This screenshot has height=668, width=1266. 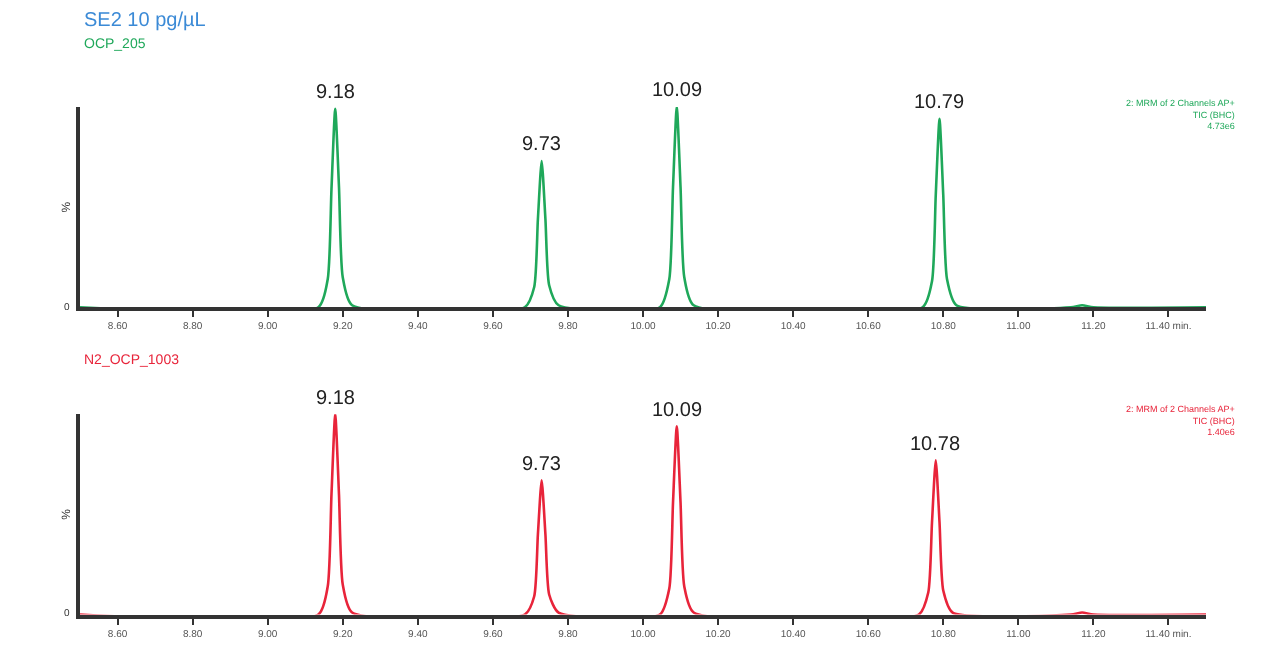 I want to click on annotation: 10.79, so click(x=939, y=103).